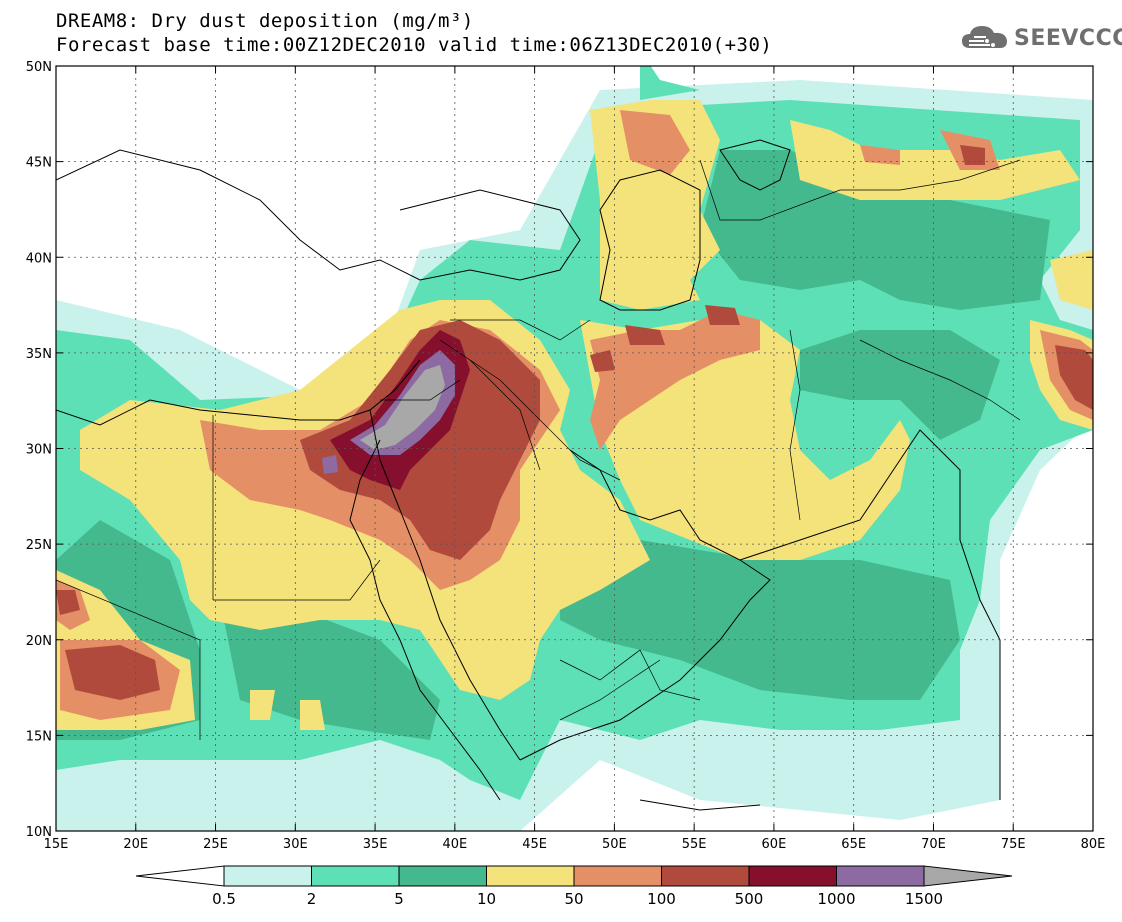 Image resolution: width=1122 pixels, height=922 pixels. Describe the element at coordinates (1013, 844) in the screenshot. I see `x-tick-label: 75E` at that location.